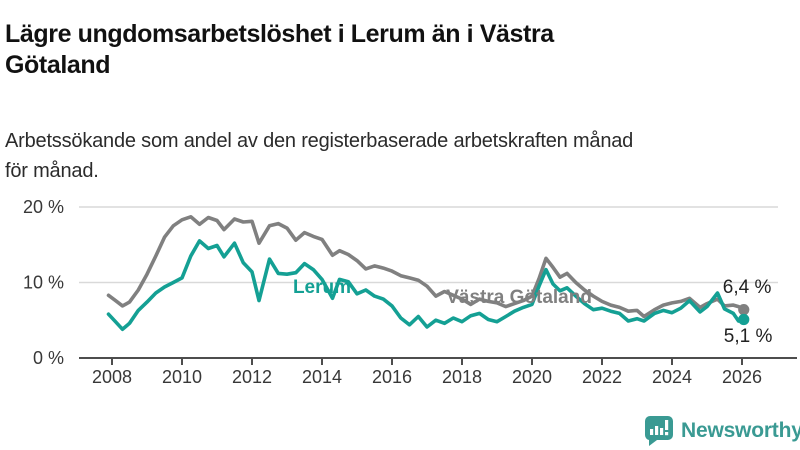 This screenshot has width=800, height=450. What do you see at coordinates (532, 377) in the screenshot?
I see `x-axis-tick-label: 2020` at bounding box center [532, 377].